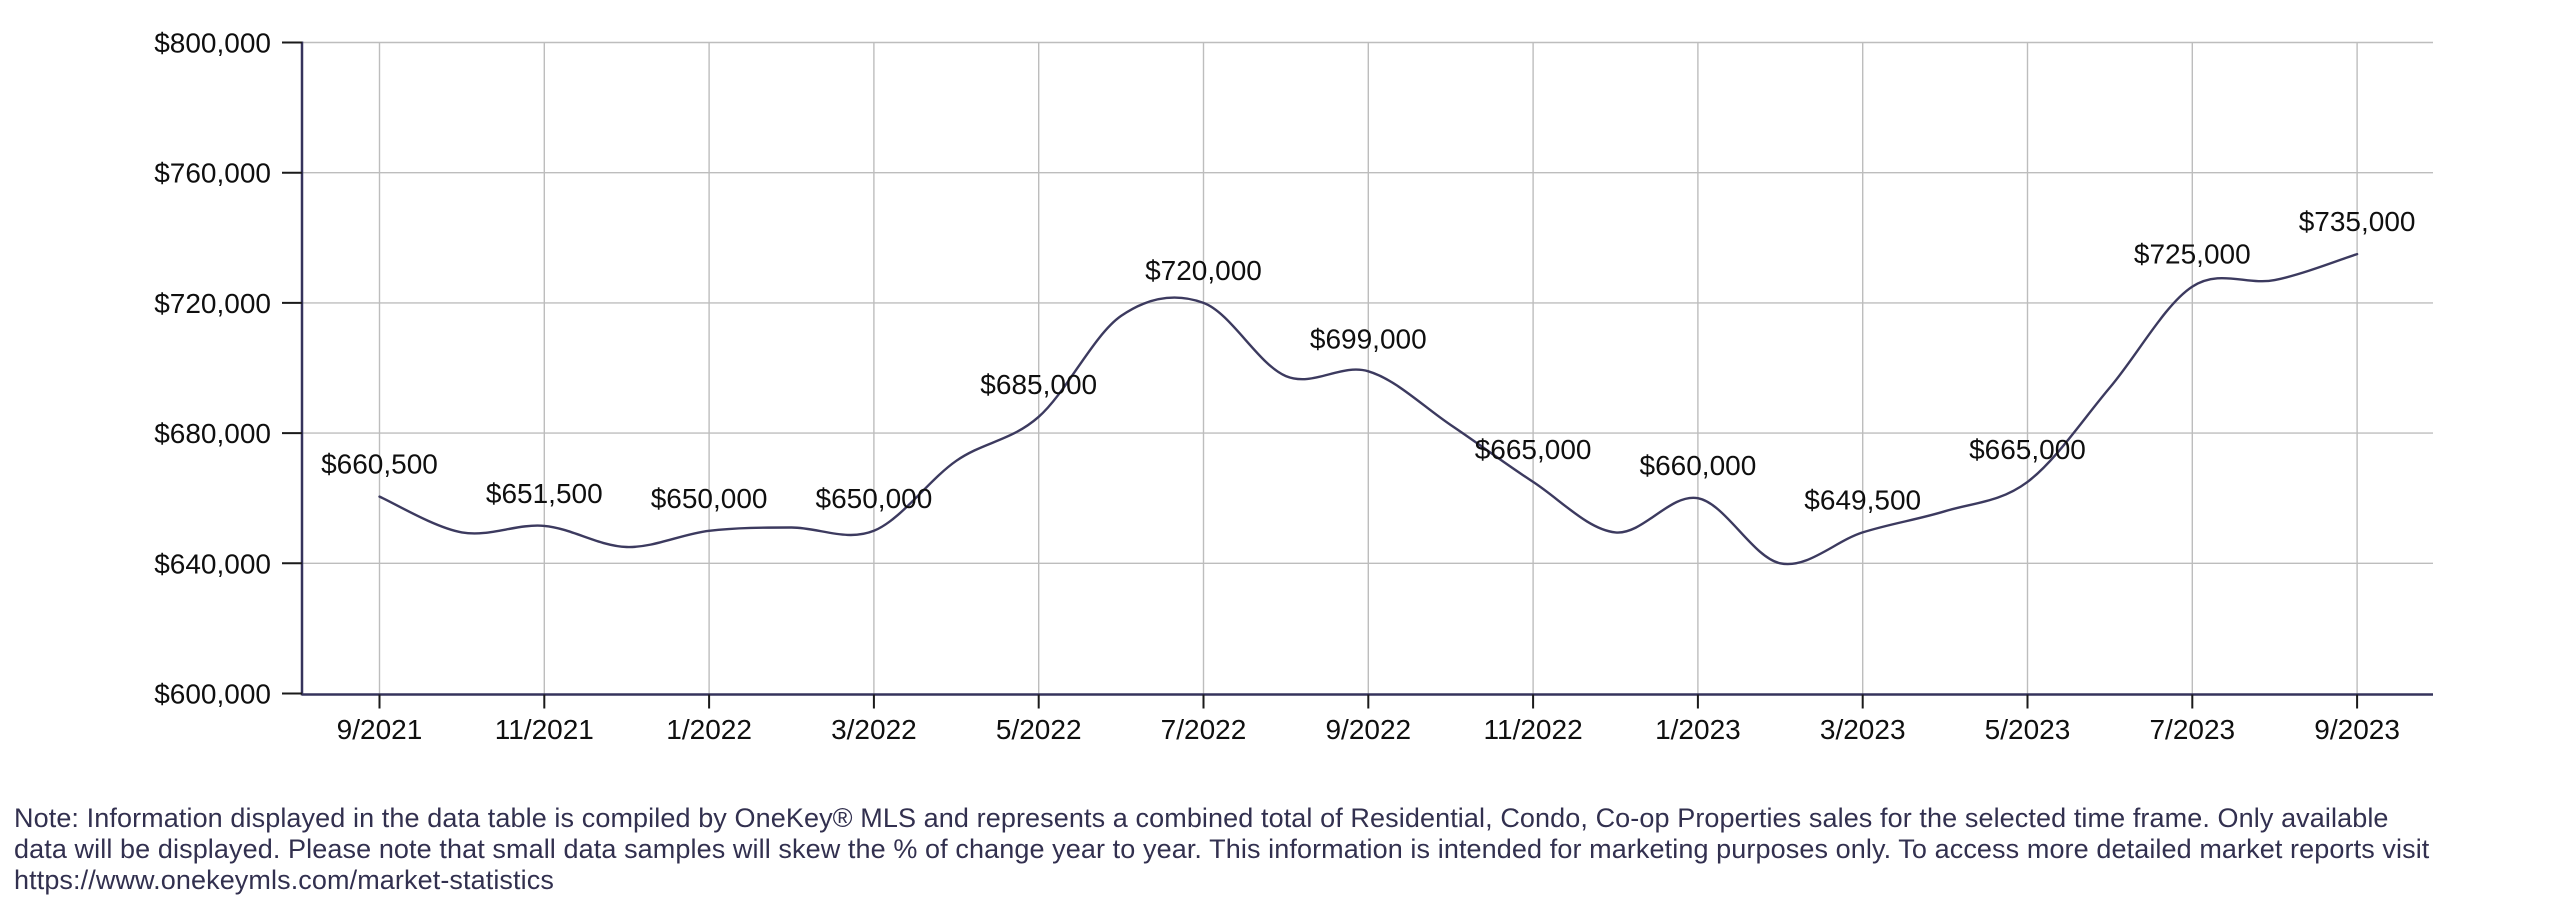  I want to click on data-label-3-2022: $650,000, so click(874, 498).